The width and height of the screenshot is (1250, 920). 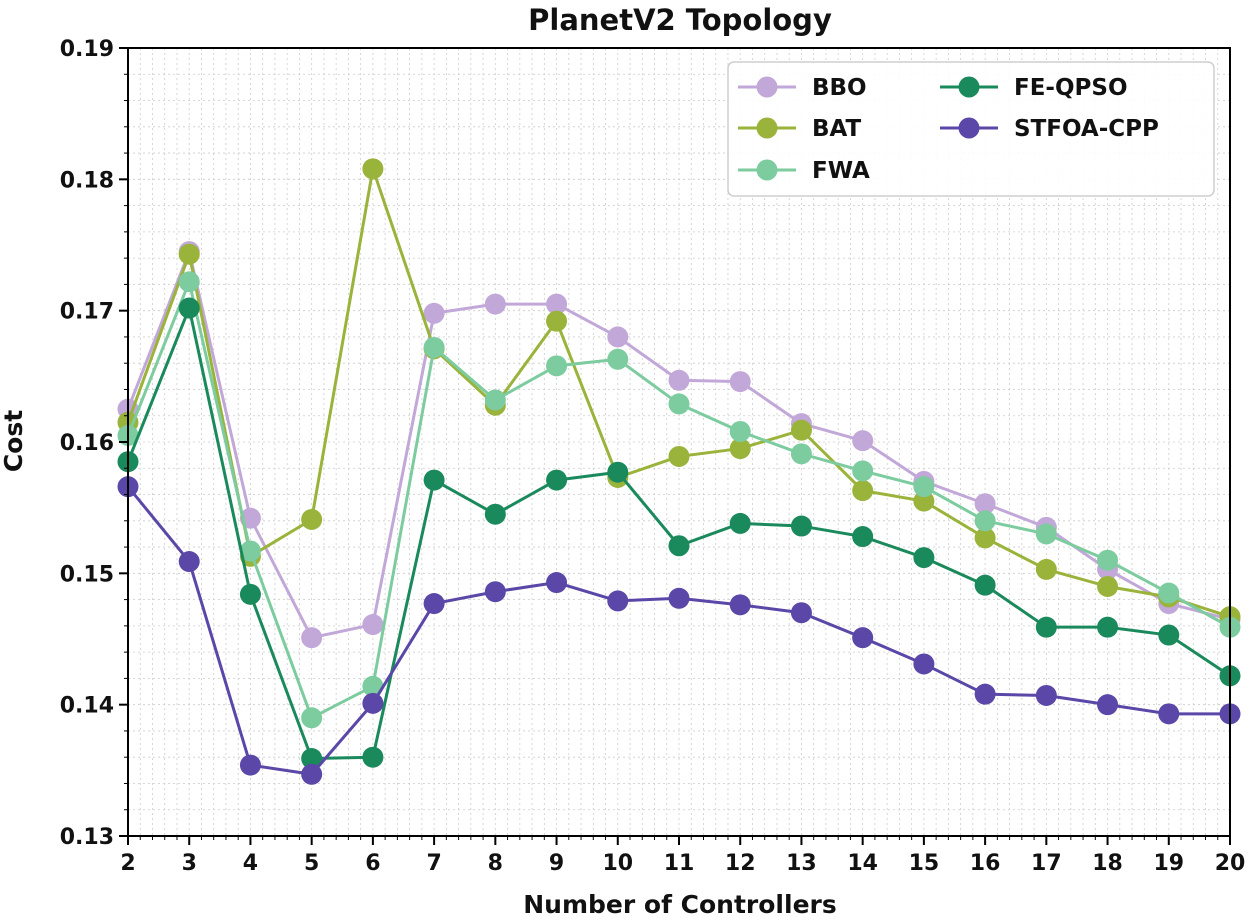 I want to click on y-tick-label: 0.19, so click(x=87, y=49).